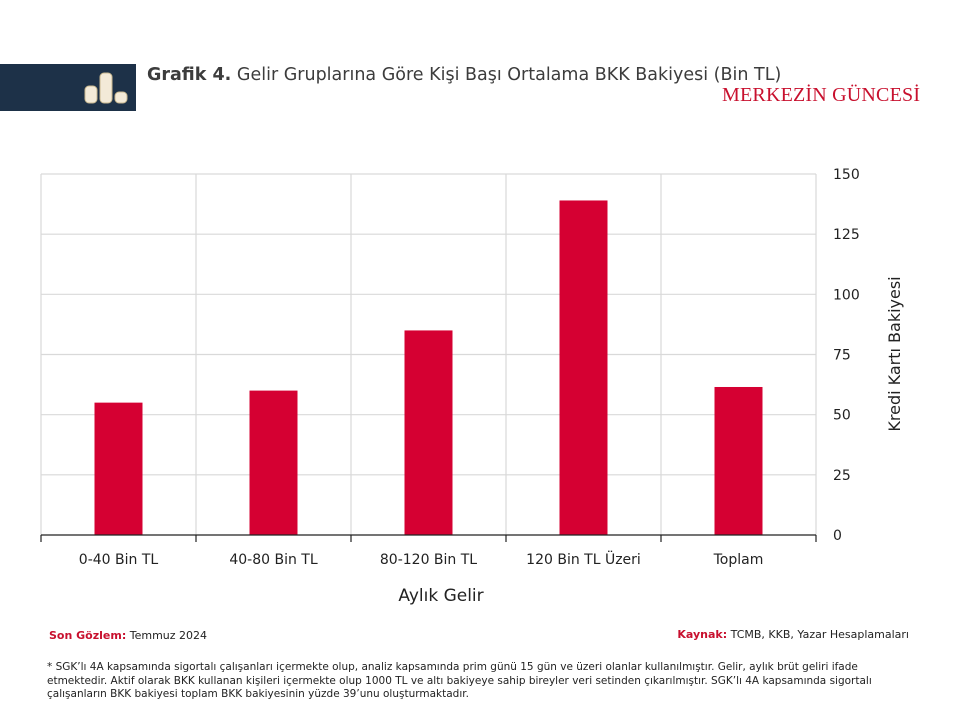  Describe the element at coordinates (68, 87) in the screenshot. I see `title-band` at that location.